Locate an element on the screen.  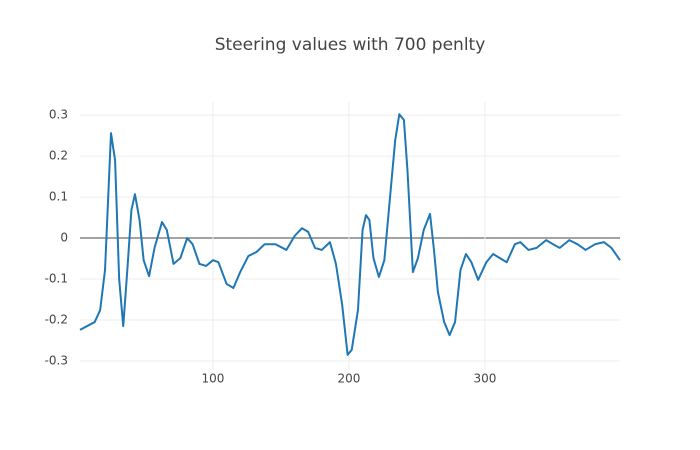
x-tick-label: 200 is located at coordinates (349, 379).